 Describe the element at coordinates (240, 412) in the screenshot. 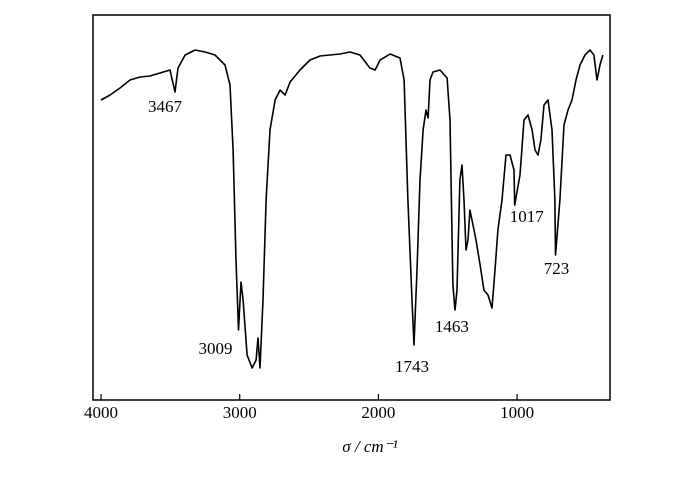

I see `x-tick-label: 3000` at that location.